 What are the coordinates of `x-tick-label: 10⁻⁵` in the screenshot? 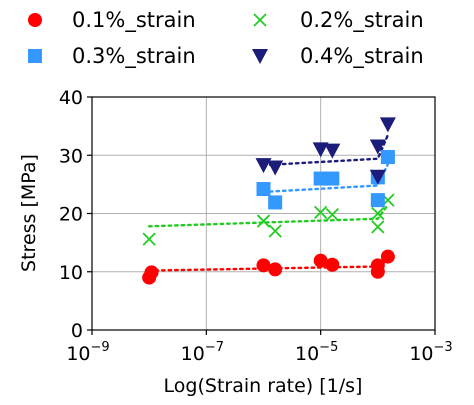 It's located at (316, 352).